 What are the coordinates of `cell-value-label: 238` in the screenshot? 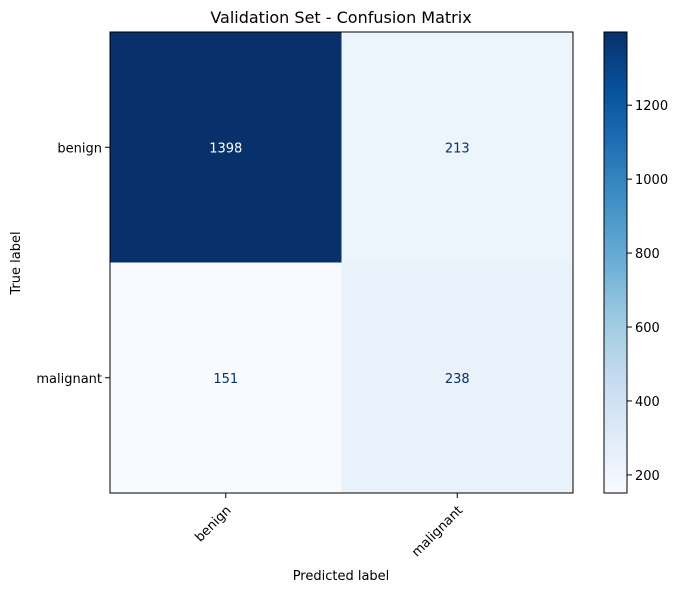 It's located at (457, 379).